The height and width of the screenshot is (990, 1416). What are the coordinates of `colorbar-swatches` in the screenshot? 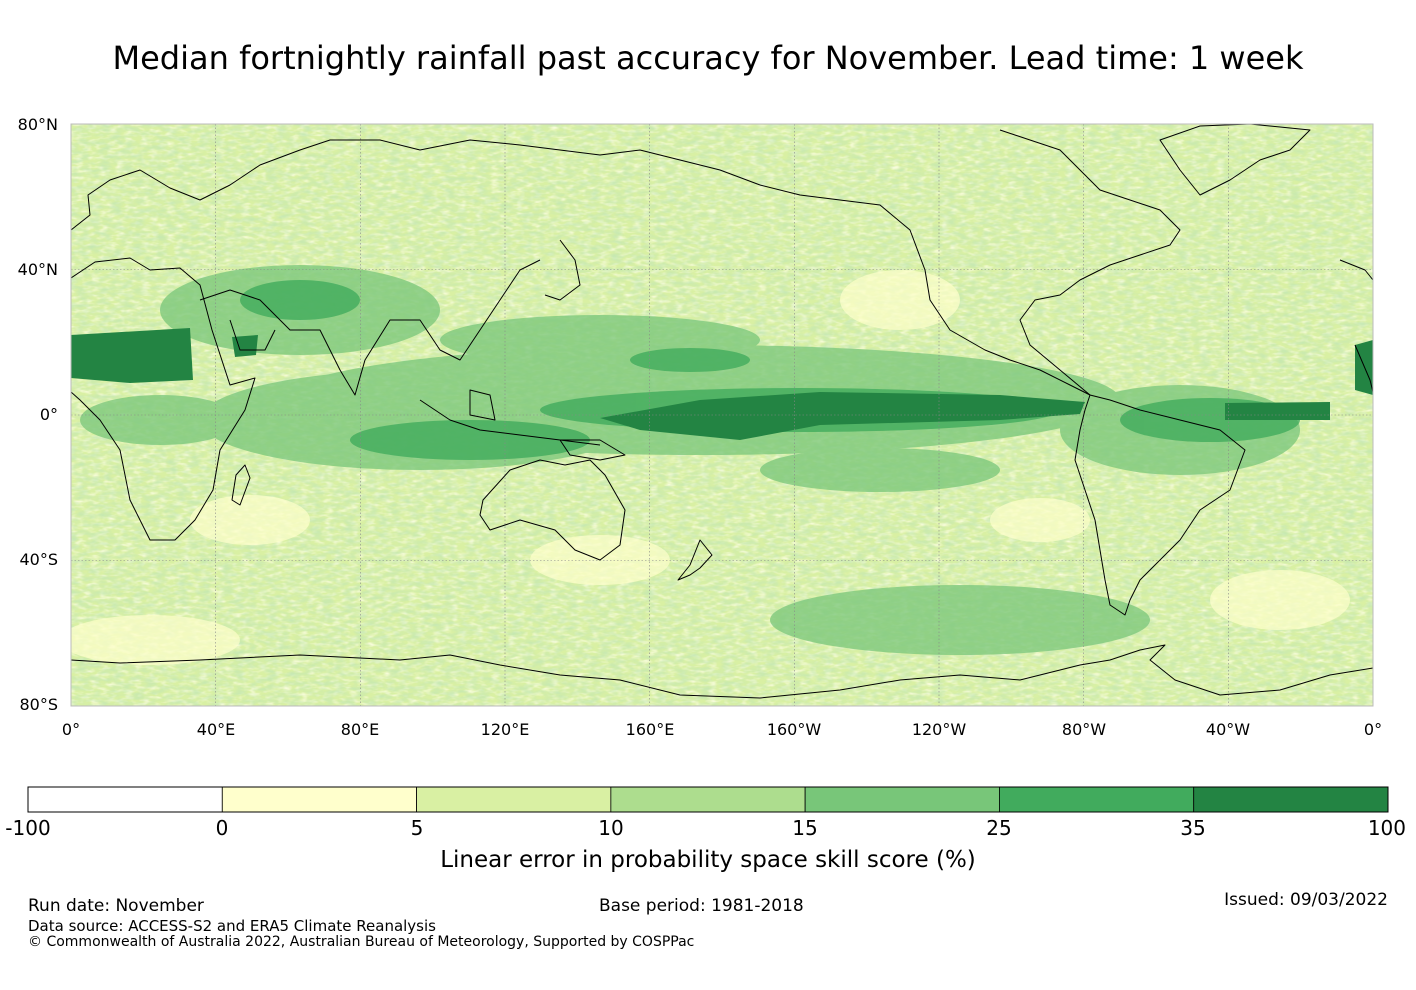 It's located at (708, 799).